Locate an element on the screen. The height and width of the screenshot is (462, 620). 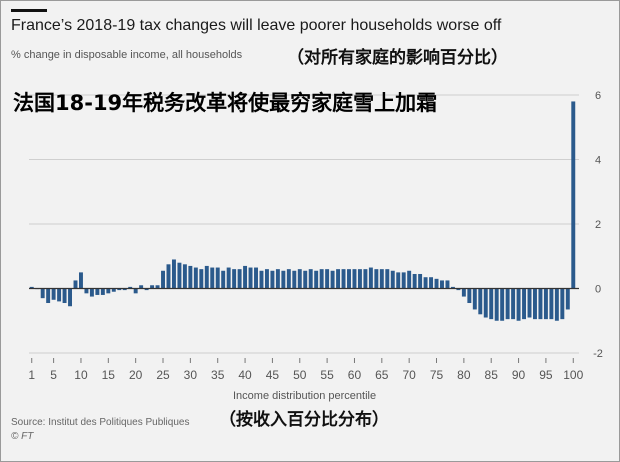
bar-p20 is located at coordinates (135, 291).